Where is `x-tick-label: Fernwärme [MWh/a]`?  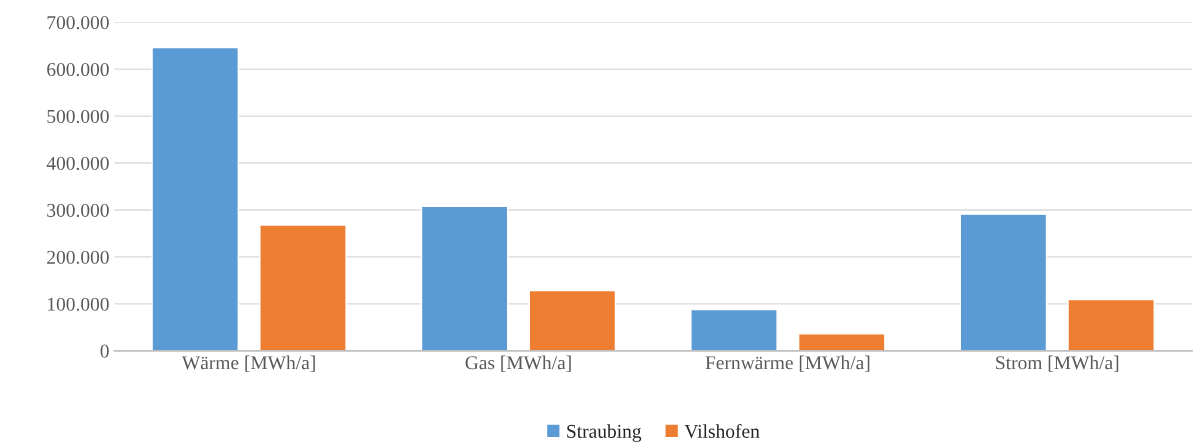
x-tick-label: Fernwärme [MWh/a] is located at coordinates (787, 363).